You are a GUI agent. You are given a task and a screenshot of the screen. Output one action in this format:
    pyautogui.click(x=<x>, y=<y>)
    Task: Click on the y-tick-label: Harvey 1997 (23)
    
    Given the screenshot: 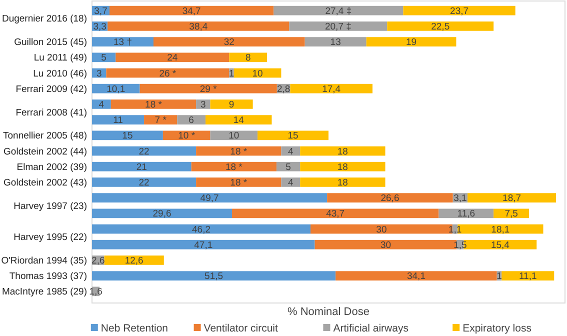 What is the action you would take?
    pyautogui.click(x=50, y=206)
    